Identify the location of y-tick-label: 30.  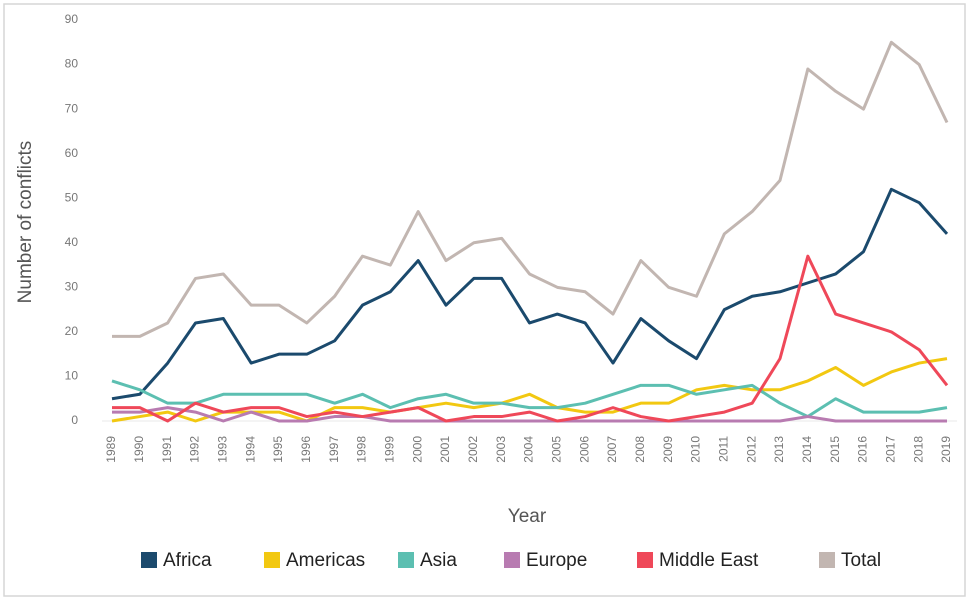
(72, 287).